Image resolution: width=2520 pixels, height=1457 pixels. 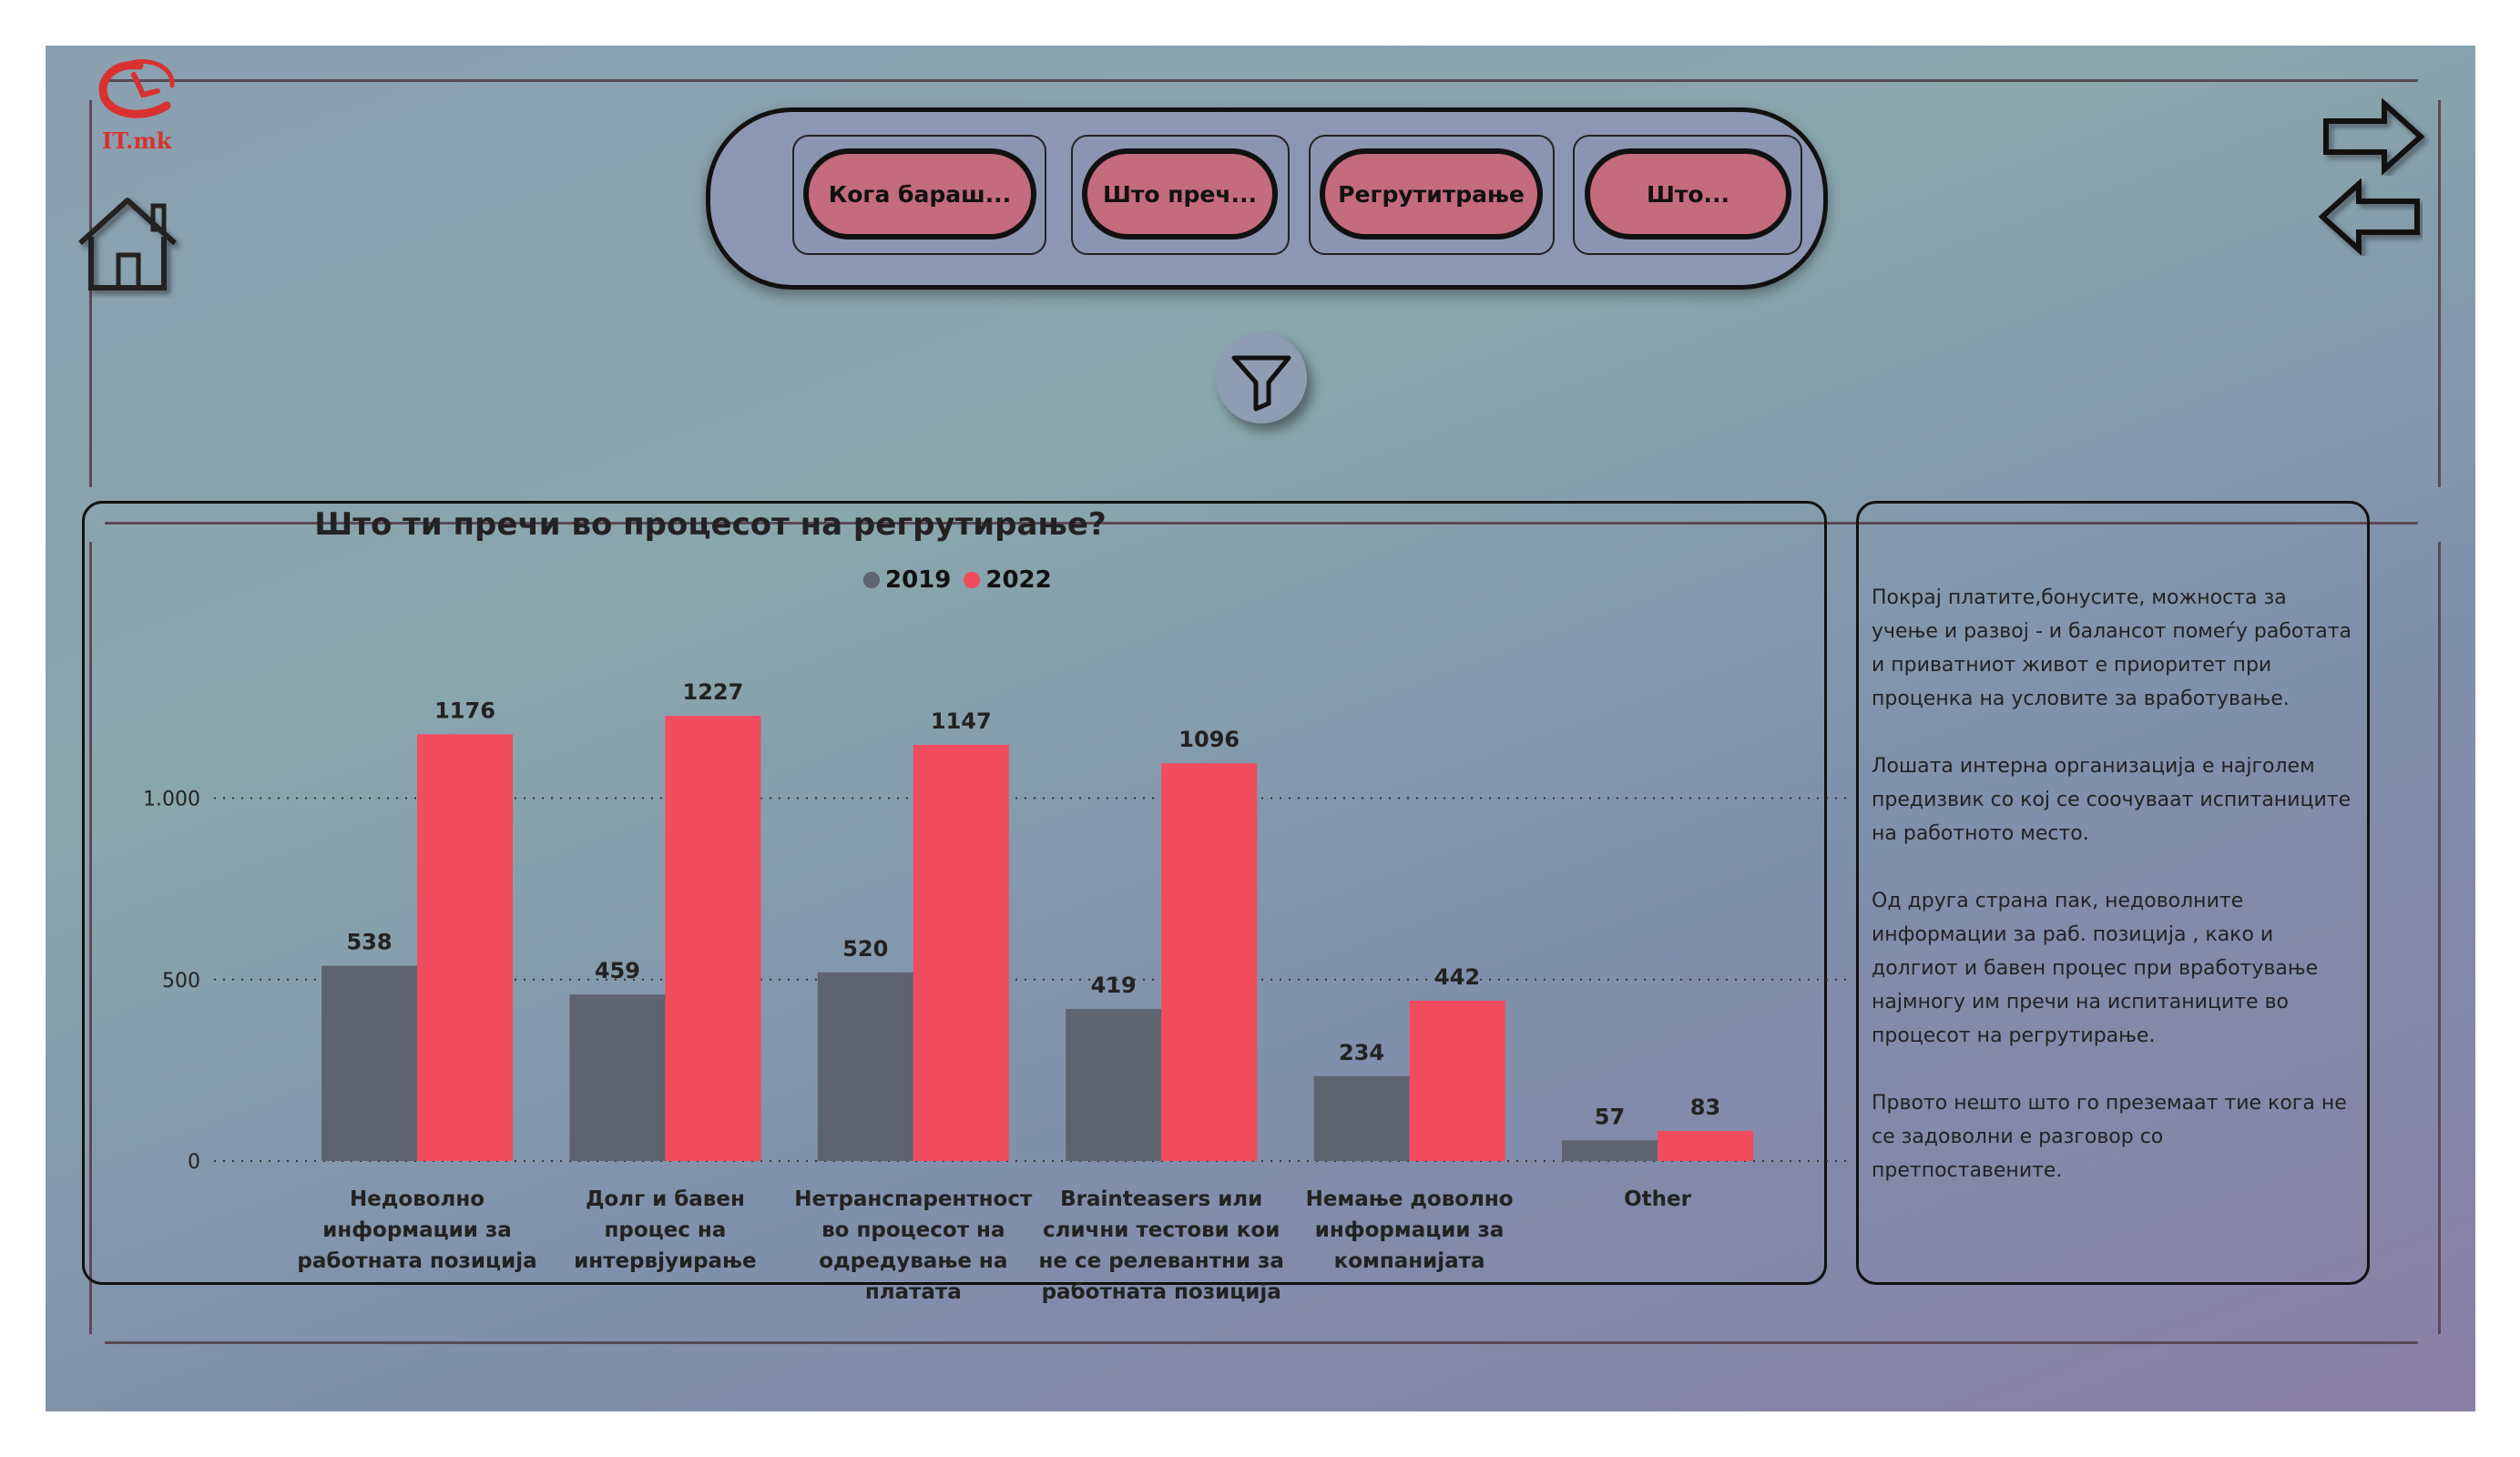 What do you see at coordinates (1261, 523) in the screenshot?
I see `frame-mid-line` at bounding box center [1261, 523].